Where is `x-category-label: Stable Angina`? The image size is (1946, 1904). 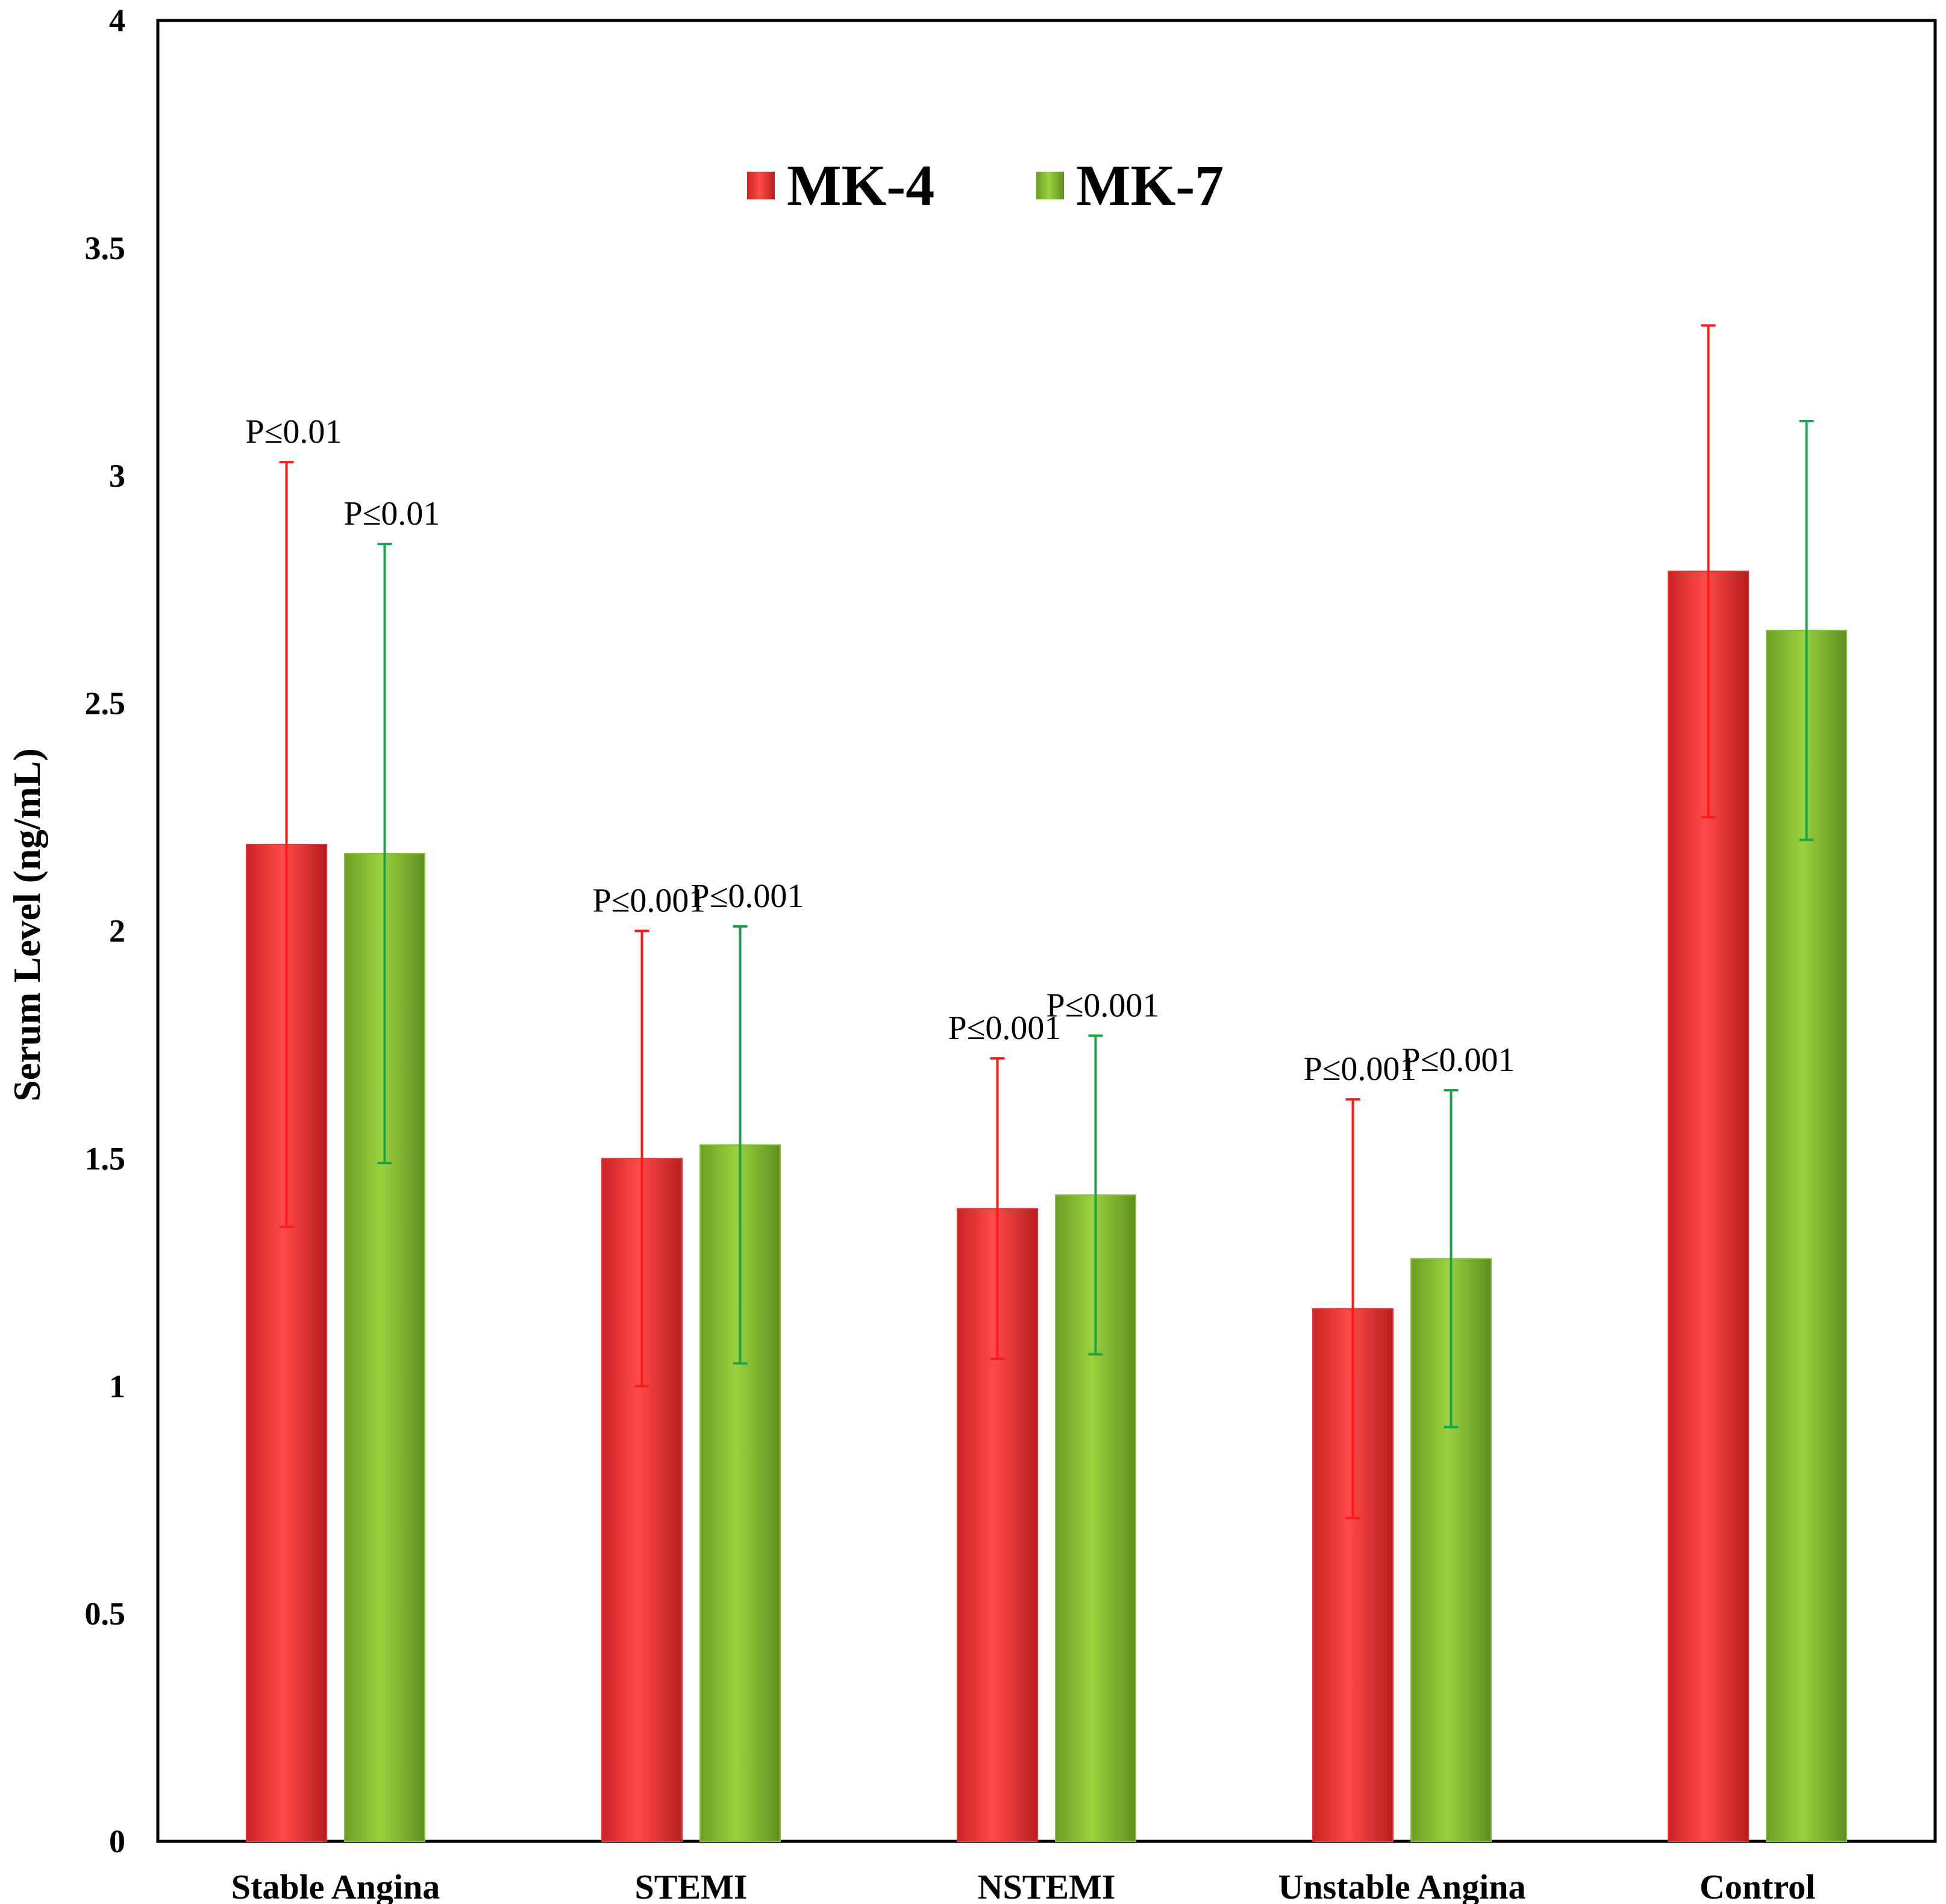
x-category-label: Stable Angina is located at coordinates (336, 1886).